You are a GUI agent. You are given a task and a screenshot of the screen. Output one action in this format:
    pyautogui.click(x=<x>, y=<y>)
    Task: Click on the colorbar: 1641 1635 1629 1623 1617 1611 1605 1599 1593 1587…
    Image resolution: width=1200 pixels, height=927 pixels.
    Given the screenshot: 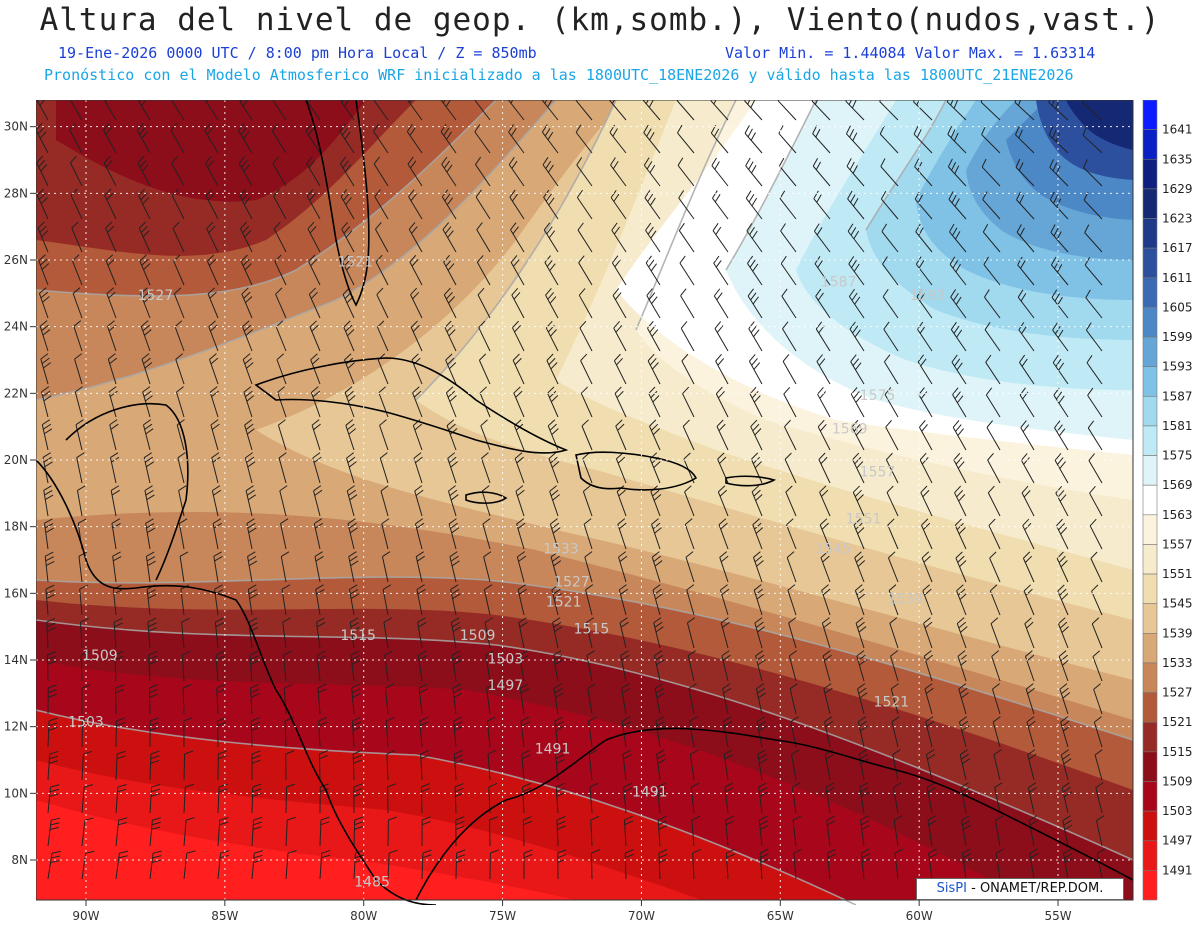 What is the action you would take?
    pyautogui.click(x=1167, y=500)
    